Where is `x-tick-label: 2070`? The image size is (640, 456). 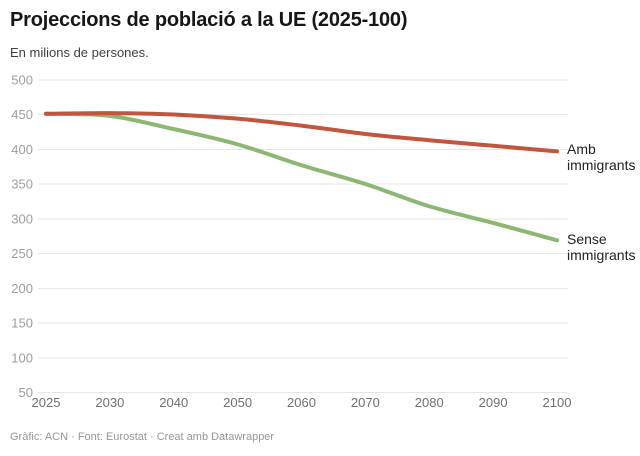
x-tick-label: 2070 is located at coordinates (365, 402).